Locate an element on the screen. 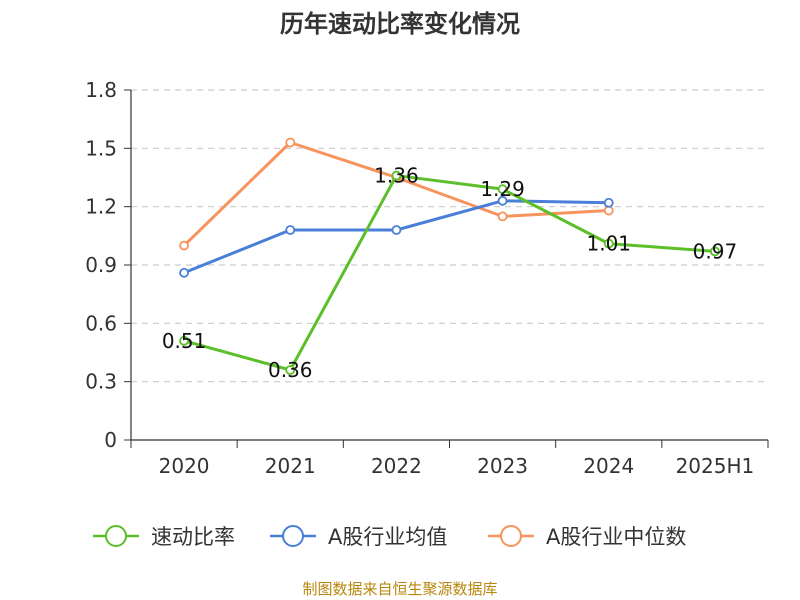  source-note: 制图数据来自恒生聚源数据库 is located at coordinates (399, 589).